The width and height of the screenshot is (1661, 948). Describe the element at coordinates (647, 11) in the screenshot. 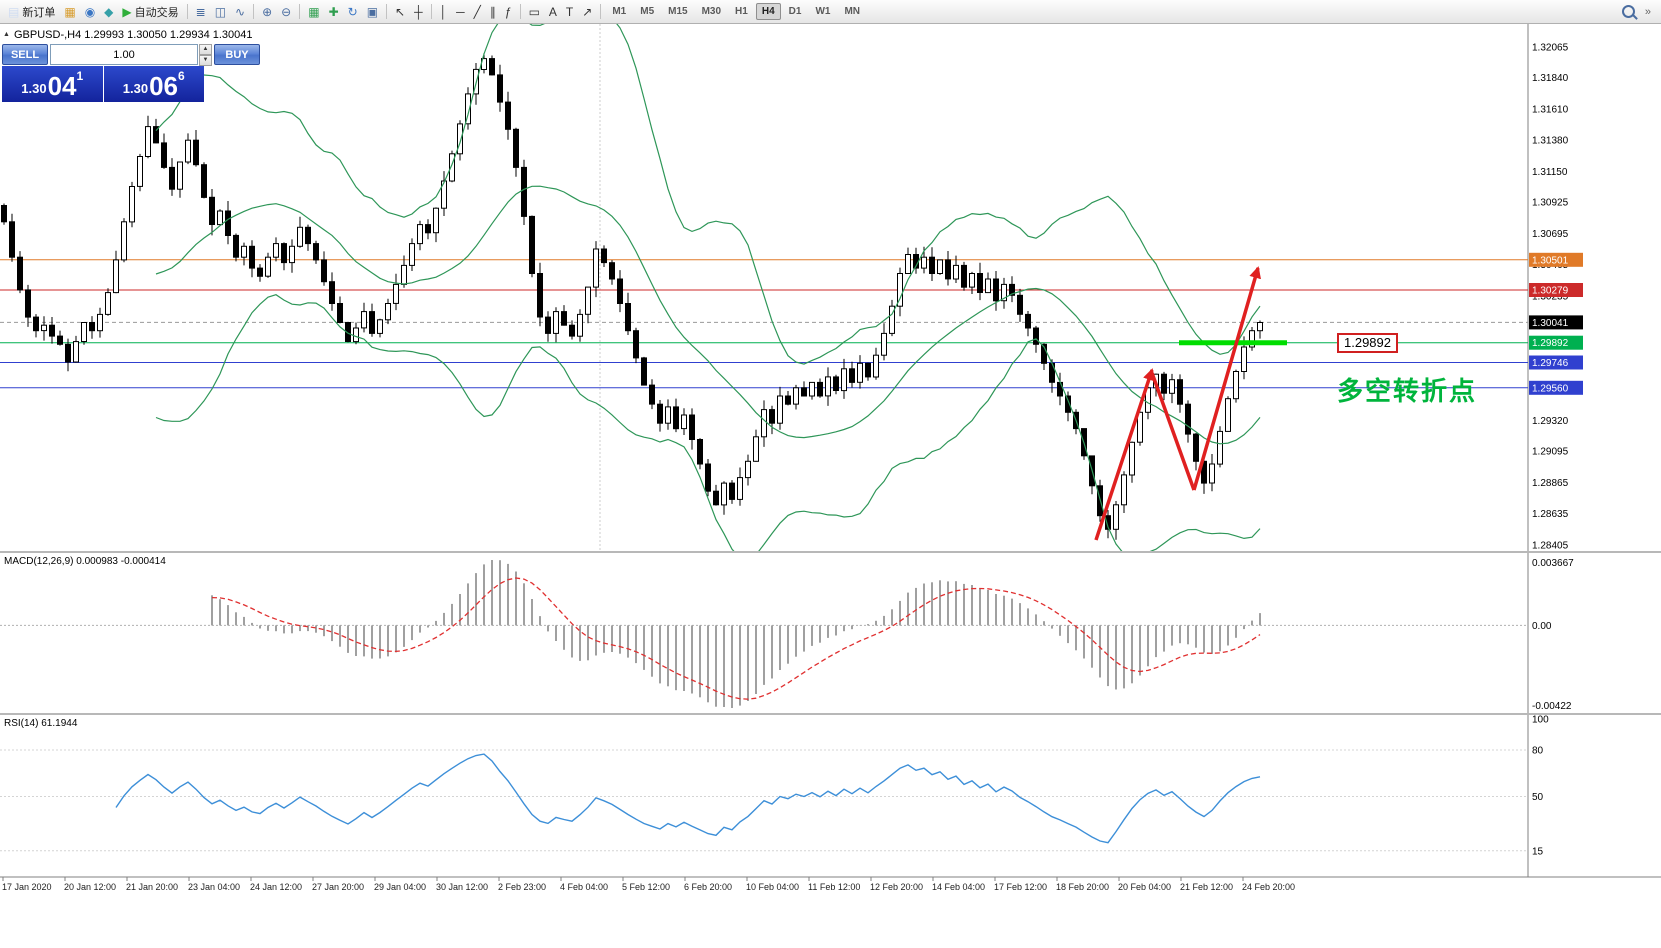

I see `timeframe-m5-button: M5` at that location.